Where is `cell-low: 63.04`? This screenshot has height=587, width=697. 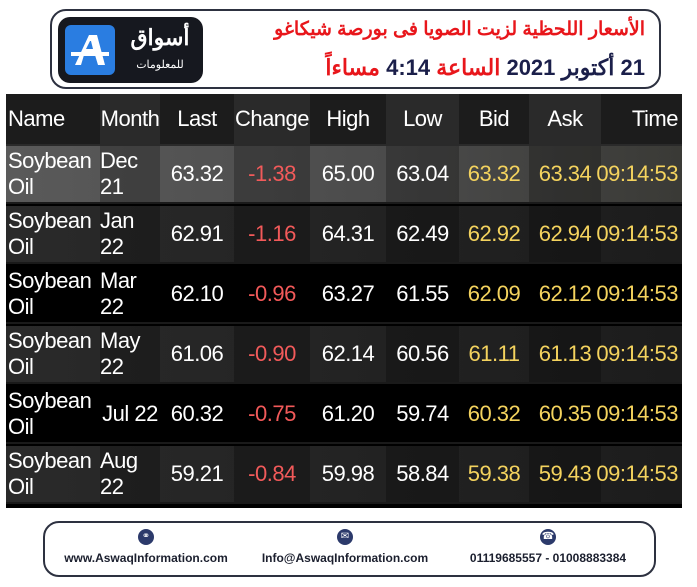 cell-low: 63.04 is located at coordinates (422, 174).